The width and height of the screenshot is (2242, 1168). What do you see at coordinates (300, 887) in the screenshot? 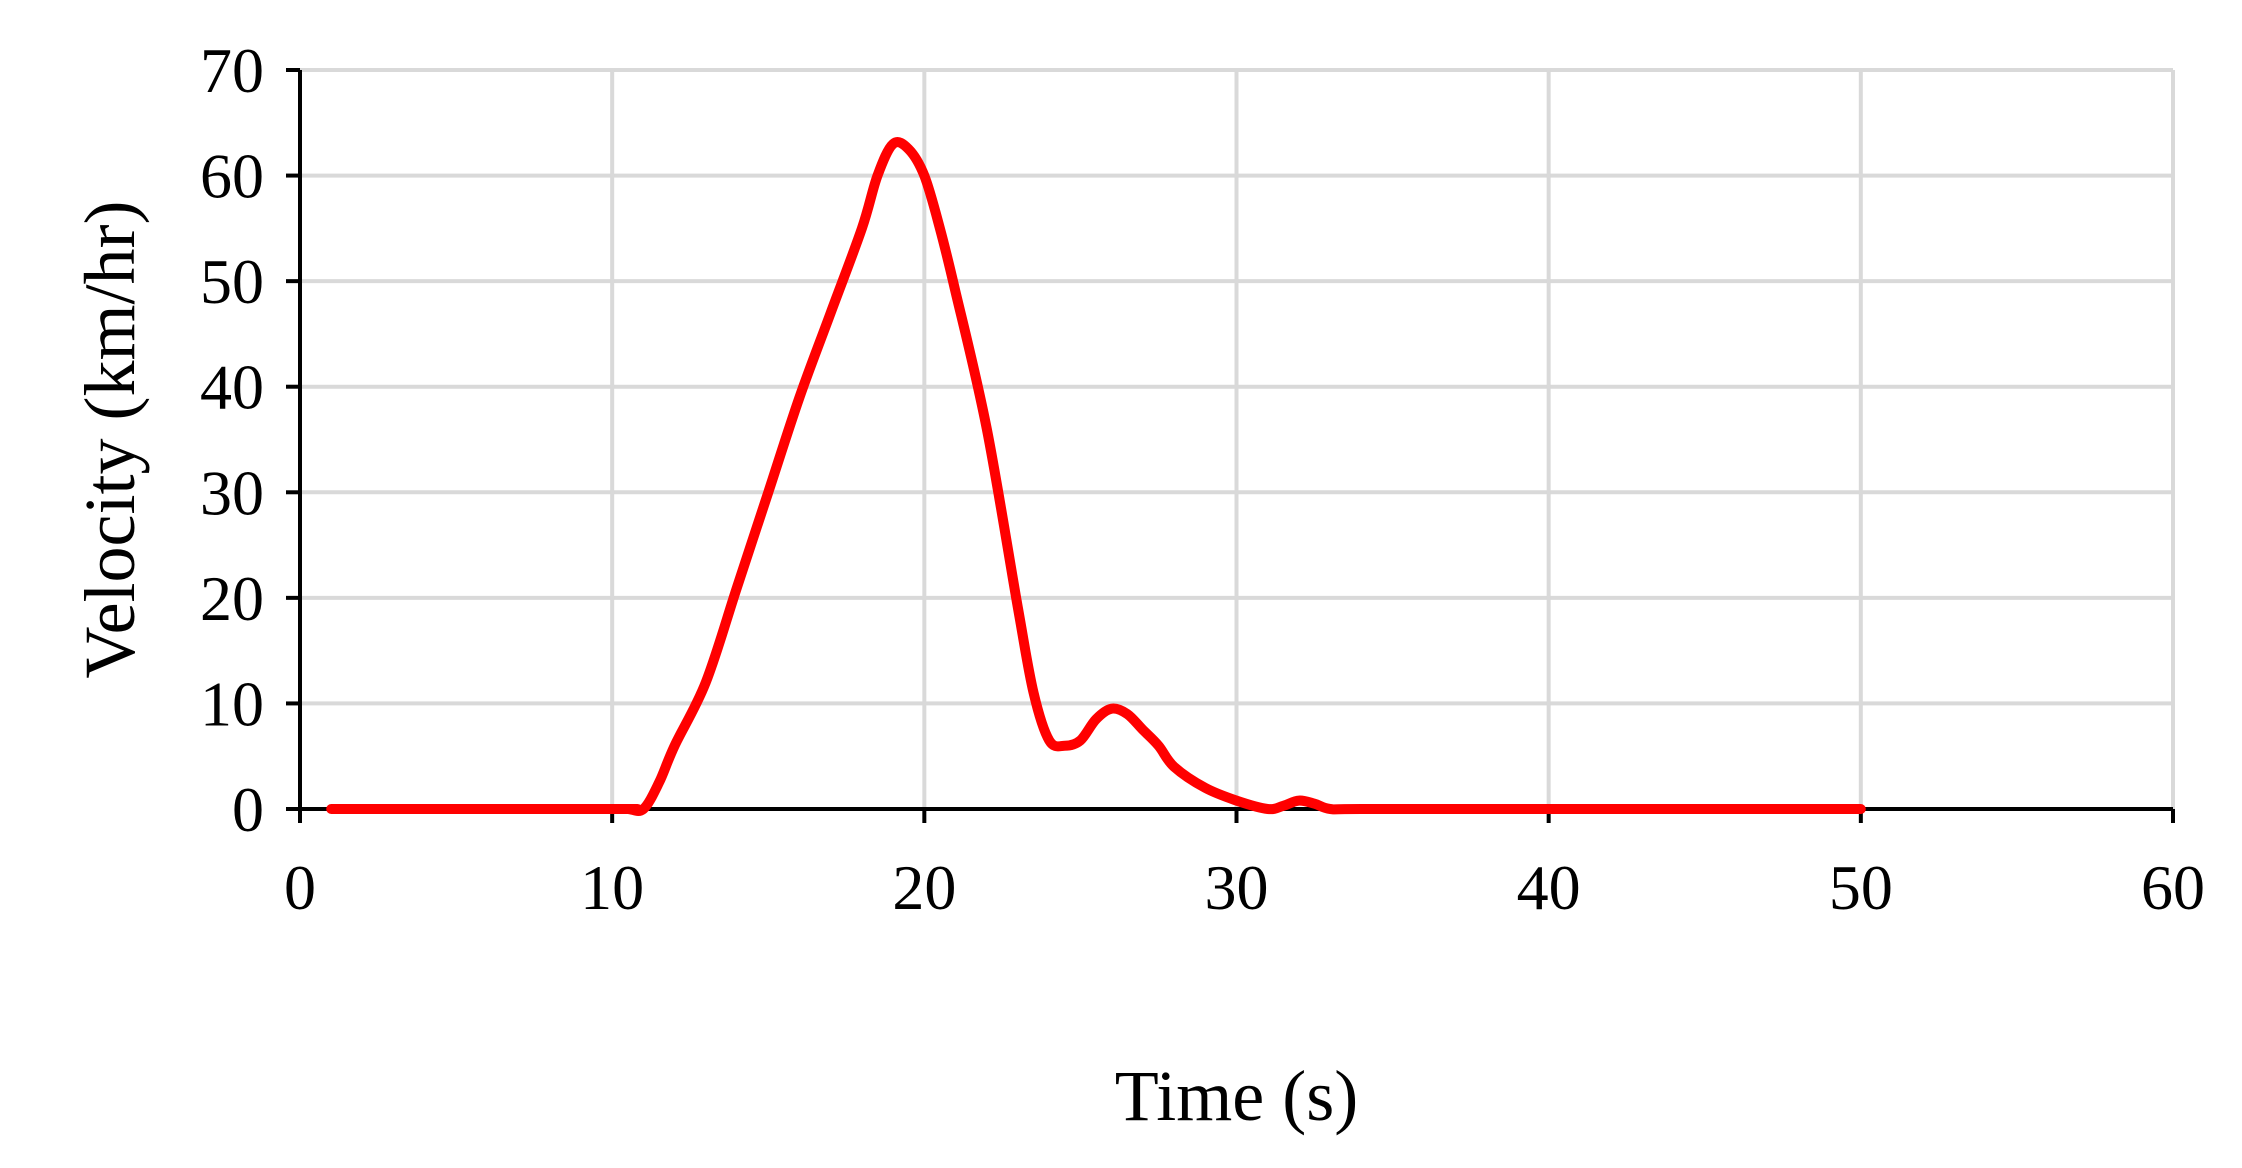
I see `x-tick-label: 0` at bounding box center [300, 887].